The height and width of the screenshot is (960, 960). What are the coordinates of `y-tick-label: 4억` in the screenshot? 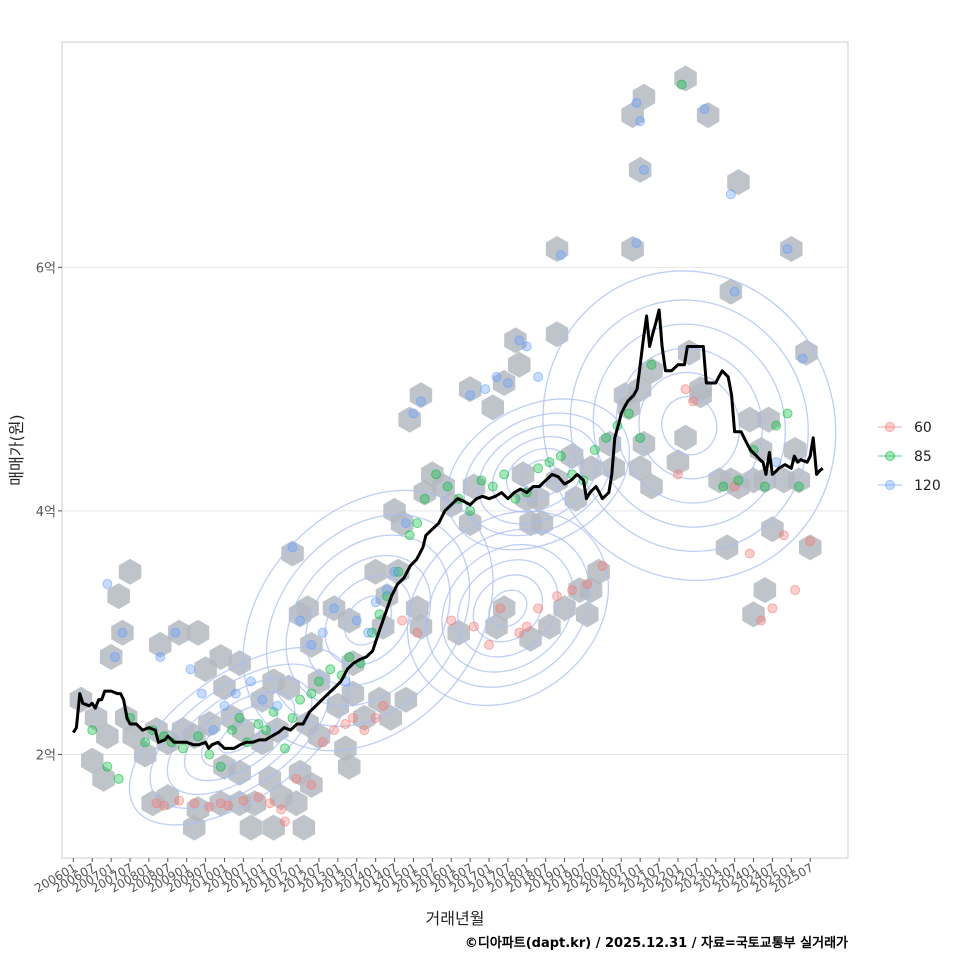 It's located at (46, 512).